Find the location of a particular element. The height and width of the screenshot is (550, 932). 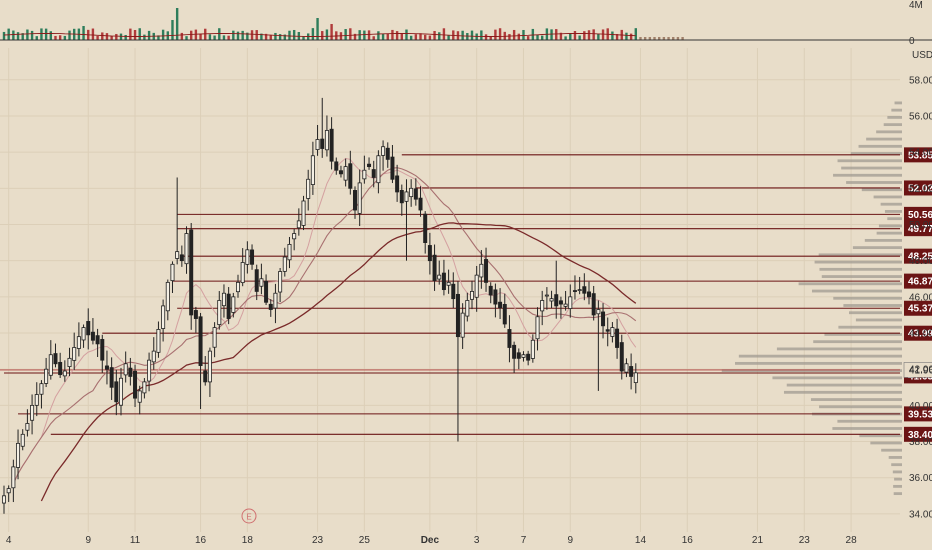

price-tick-label: 52.00 is located at coordinates (920, 189).